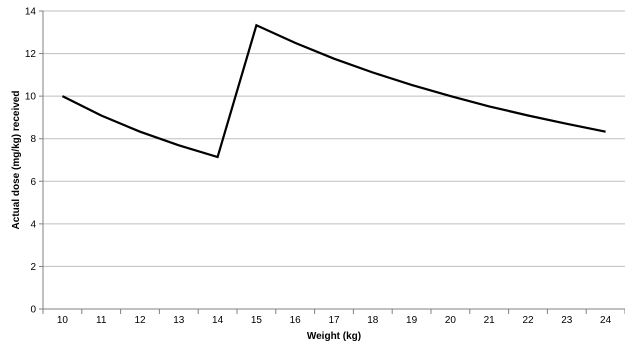 The image size is (625, 346). Describe the element at coordinates (373, 320) in the screenshot. I see `x-tick-label: 18` at that location.